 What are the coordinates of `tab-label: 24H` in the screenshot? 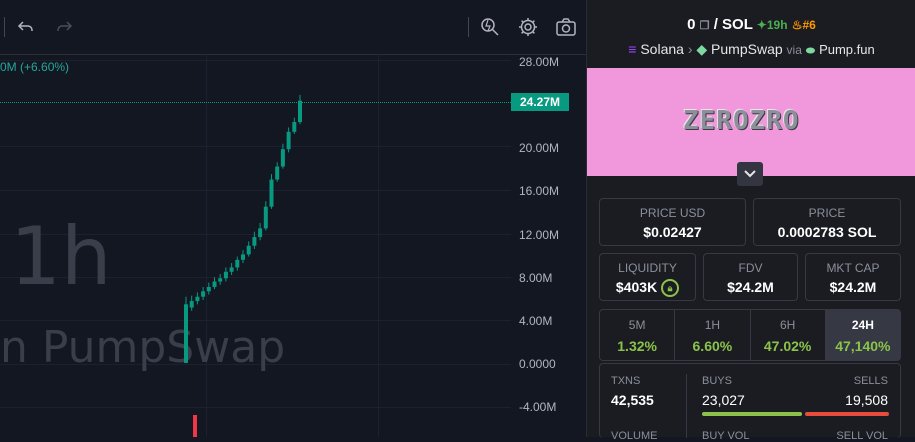 It's located at (862, 325).